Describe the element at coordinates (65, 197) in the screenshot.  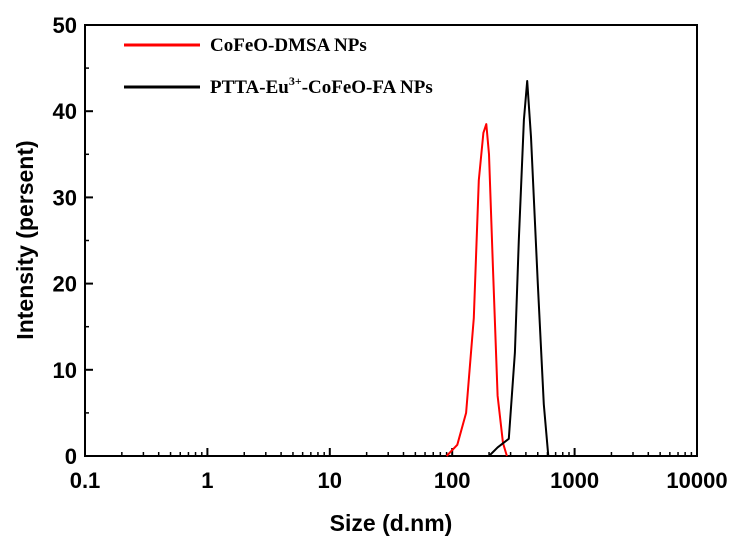
I see `y-tick-label: 30` at that location.